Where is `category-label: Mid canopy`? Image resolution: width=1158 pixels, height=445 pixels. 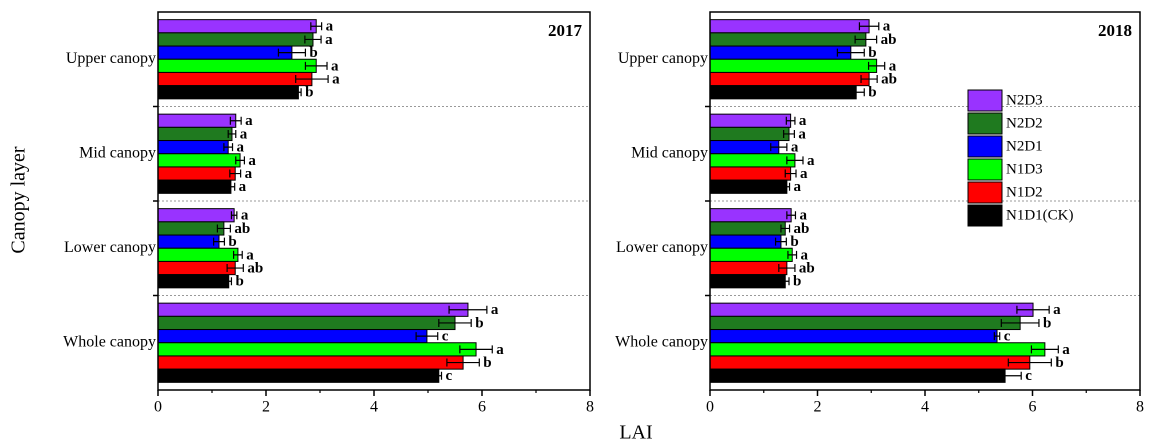 category-label: Mid canopy is located at coordinates (117, 152).